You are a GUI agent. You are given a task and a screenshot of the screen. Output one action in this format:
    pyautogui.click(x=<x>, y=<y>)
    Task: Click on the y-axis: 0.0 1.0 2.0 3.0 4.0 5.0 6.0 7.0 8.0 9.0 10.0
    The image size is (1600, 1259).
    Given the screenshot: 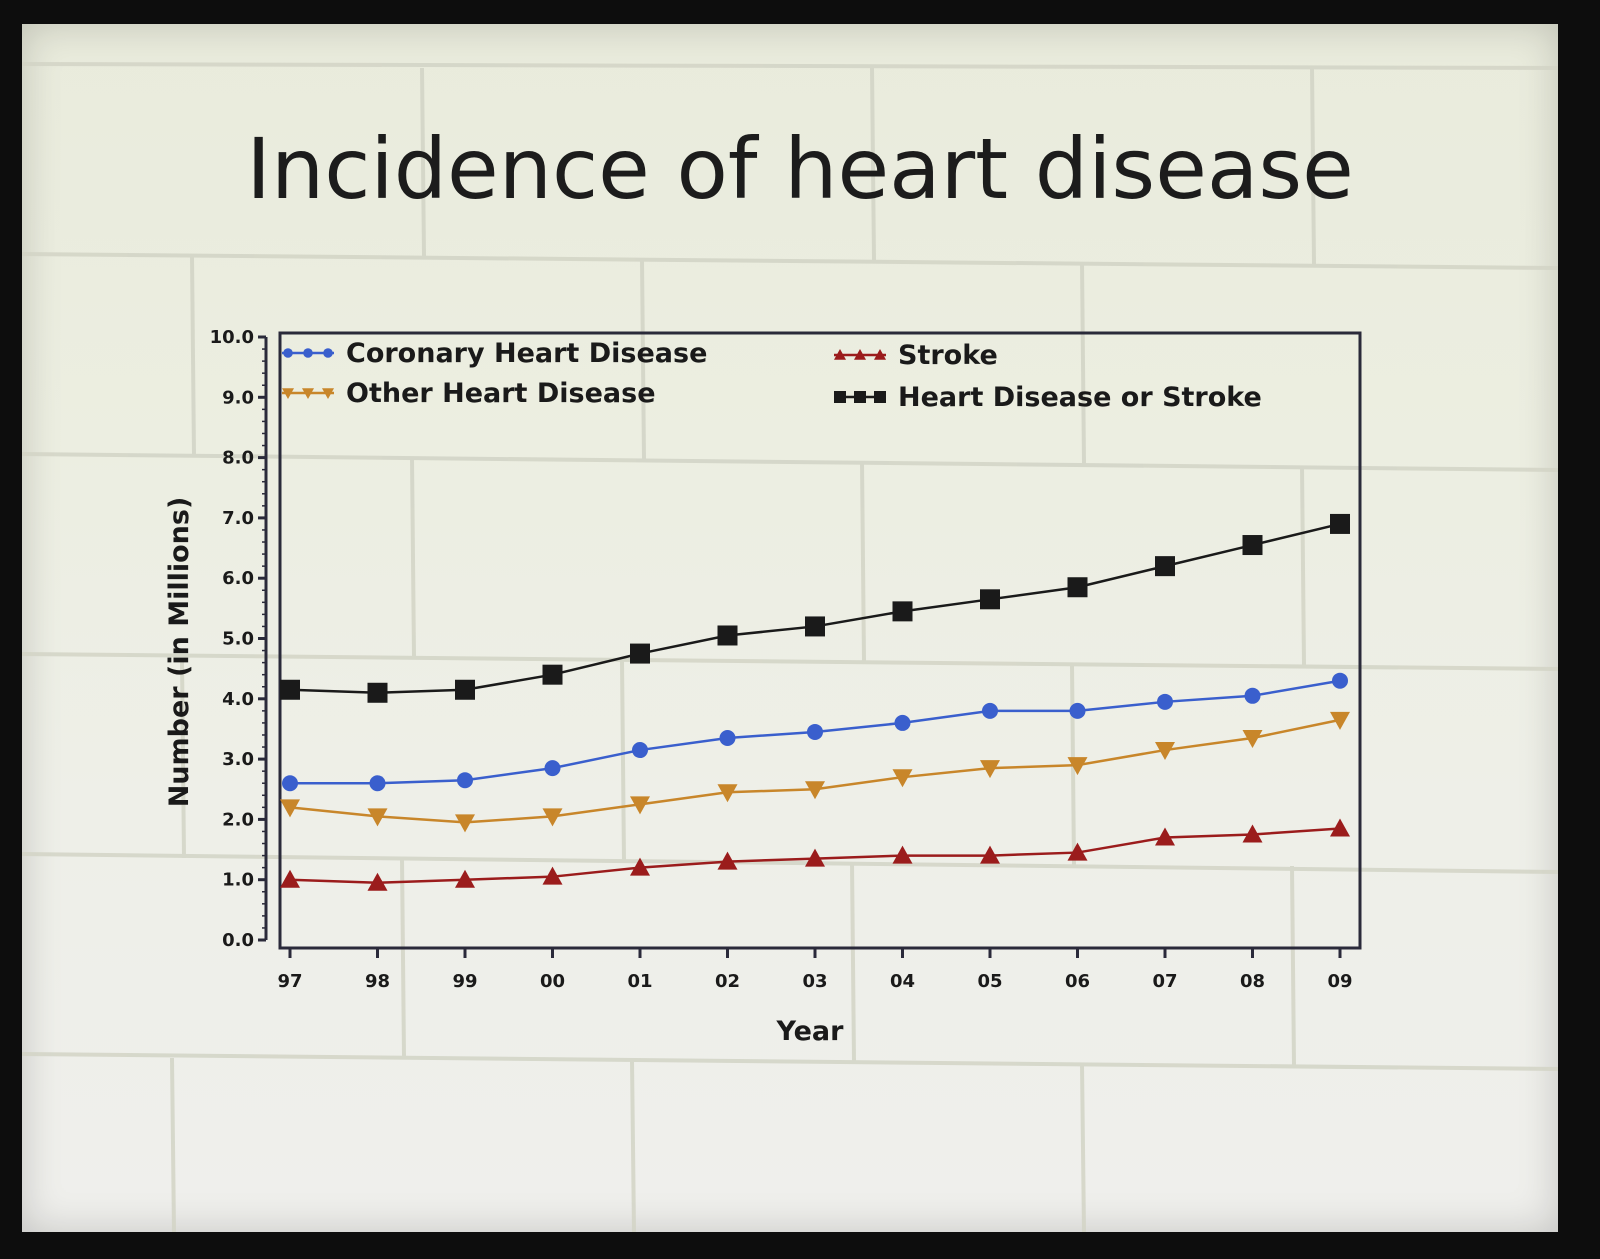 What is the action you would take?
    pyautogui.click(x=239, y=639)
    